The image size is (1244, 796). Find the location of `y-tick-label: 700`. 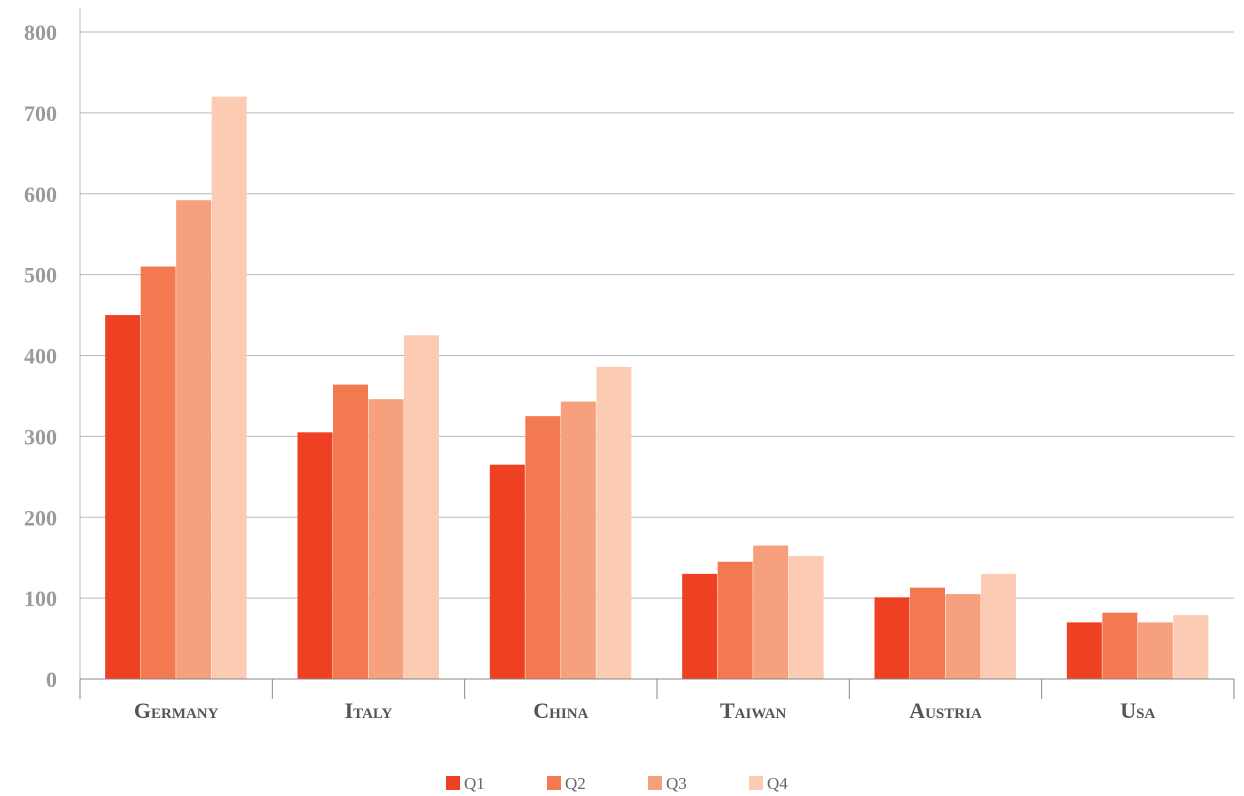

y-tick-label: 700 is located at coordinates (40, 113).